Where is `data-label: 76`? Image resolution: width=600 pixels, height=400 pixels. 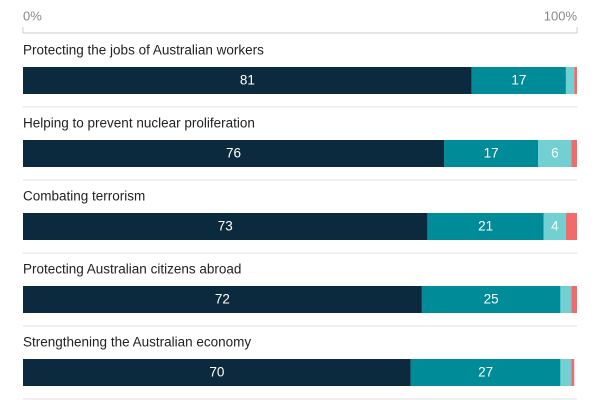 data-label: 76 is located at coordinates (233, 153).